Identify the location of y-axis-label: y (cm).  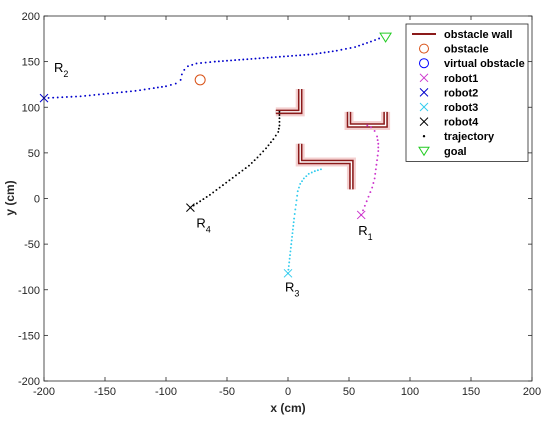
(10, 197).